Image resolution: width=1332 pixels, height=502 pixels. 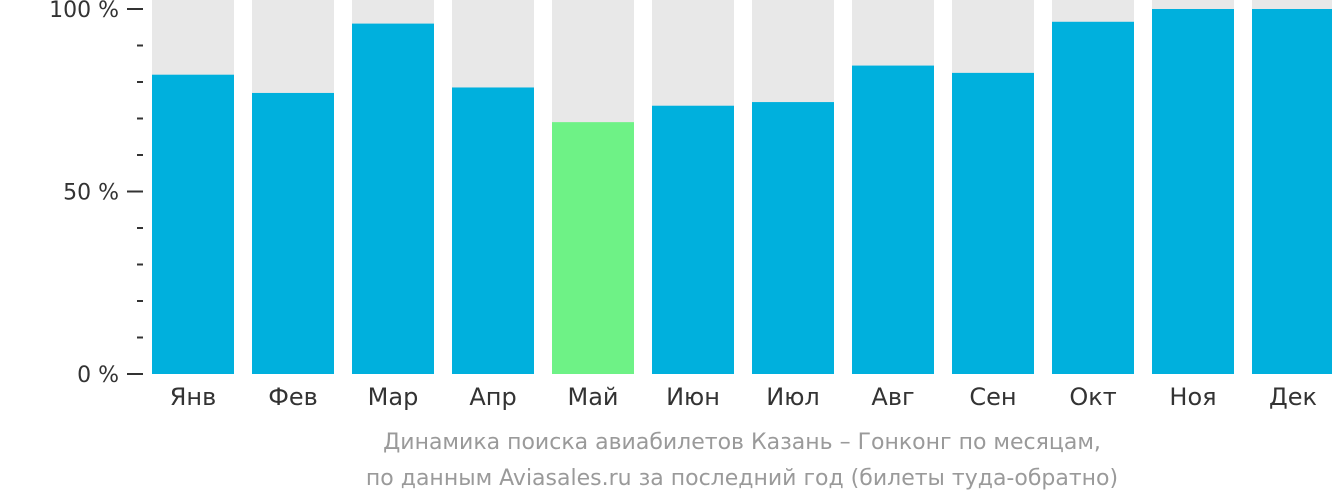 What do you see at coordinates (492, 397) in the screenshot?
I see `x-tick-label: Апр` at bounding box center [492, 397].